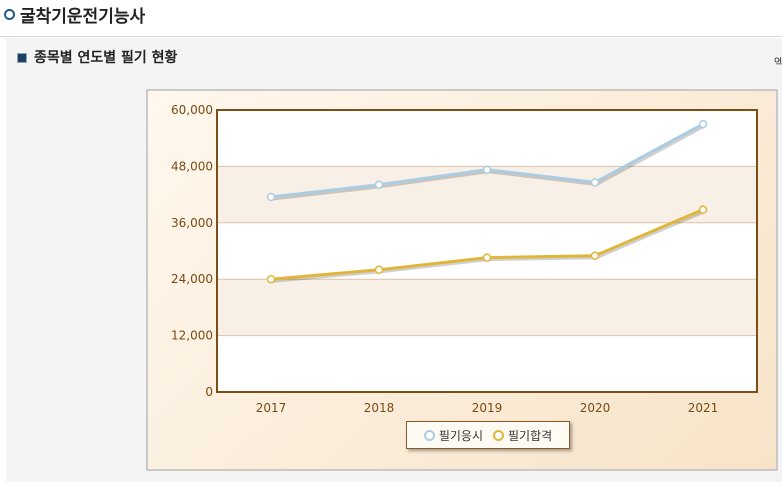 The height and width of the screenshot is (482, 782). Describe the element at coordinates (192, 110) in the screenshot. I see `y-tick-label: 60,000` at that location.